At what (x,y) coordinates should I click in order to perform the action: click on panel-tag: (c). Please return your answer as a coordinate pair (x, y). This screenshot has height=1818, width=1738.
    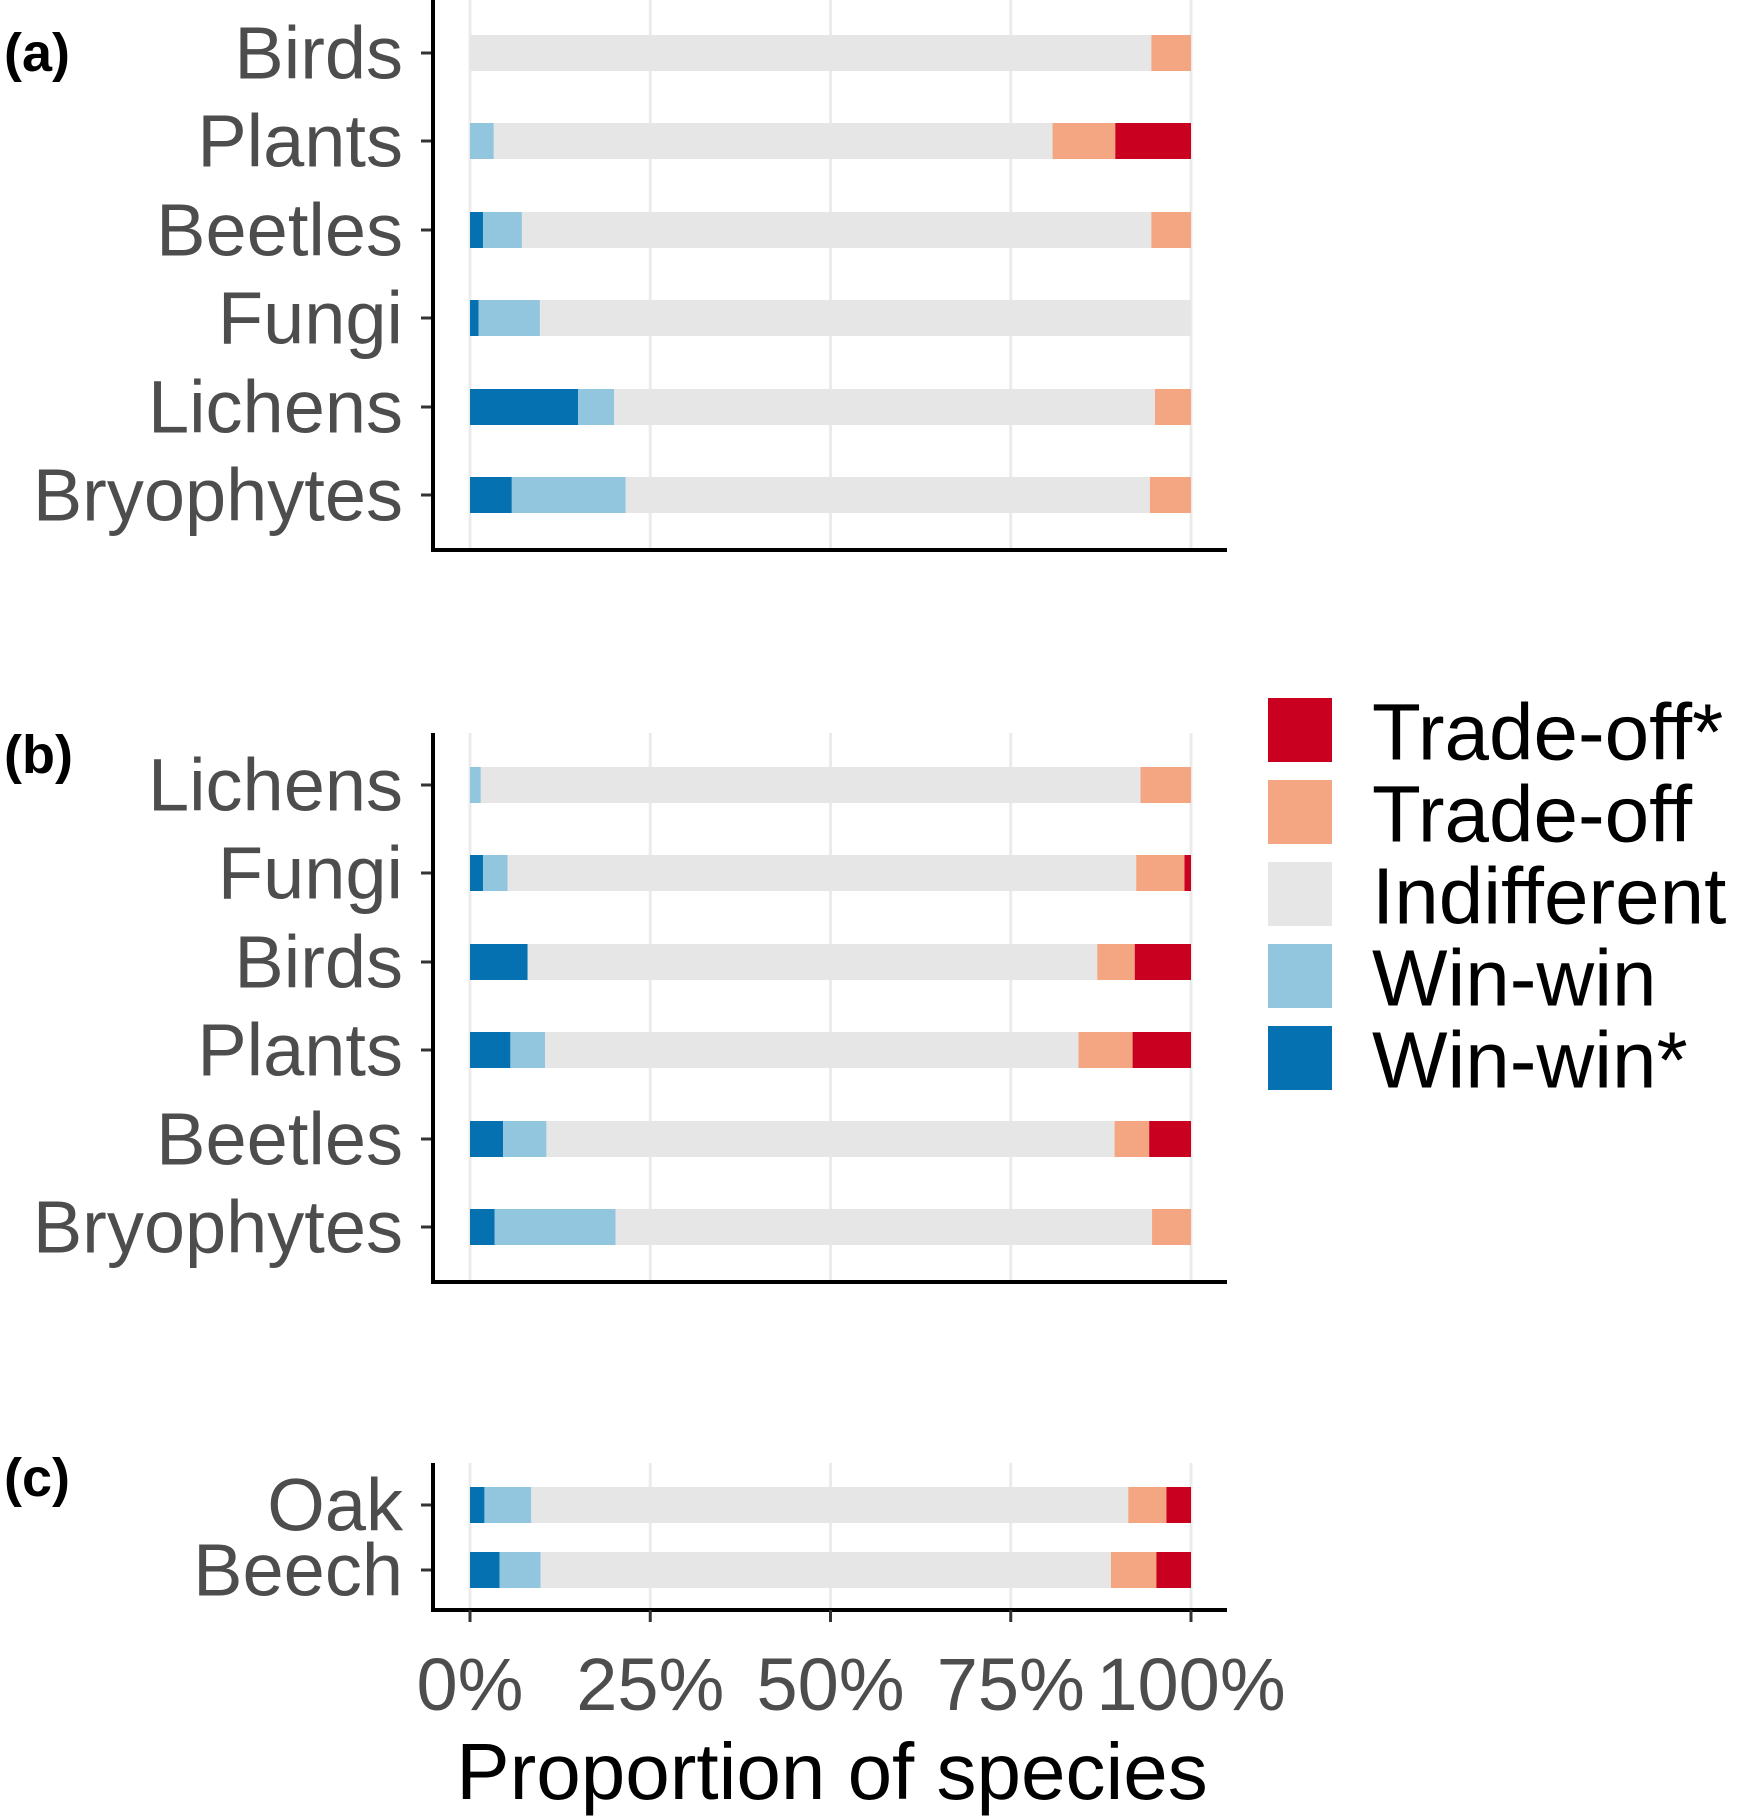
    Looking at the image, I should click on (37, 1478).